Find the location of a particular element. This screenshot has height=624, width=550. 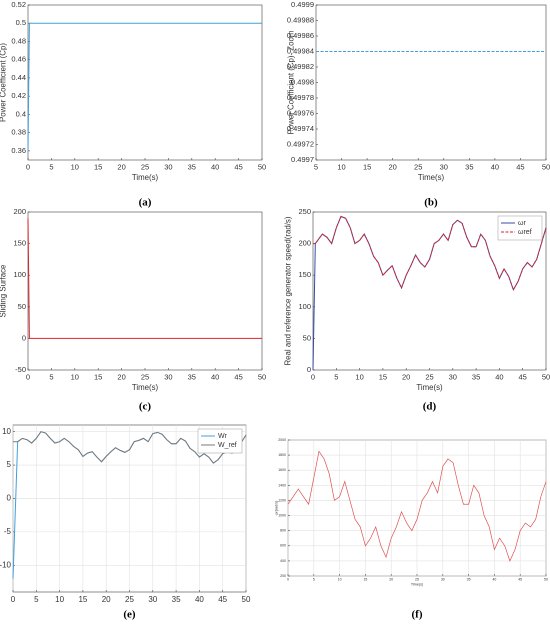

y-tick-label: 0.49978 is located at coordinates (300, 97).